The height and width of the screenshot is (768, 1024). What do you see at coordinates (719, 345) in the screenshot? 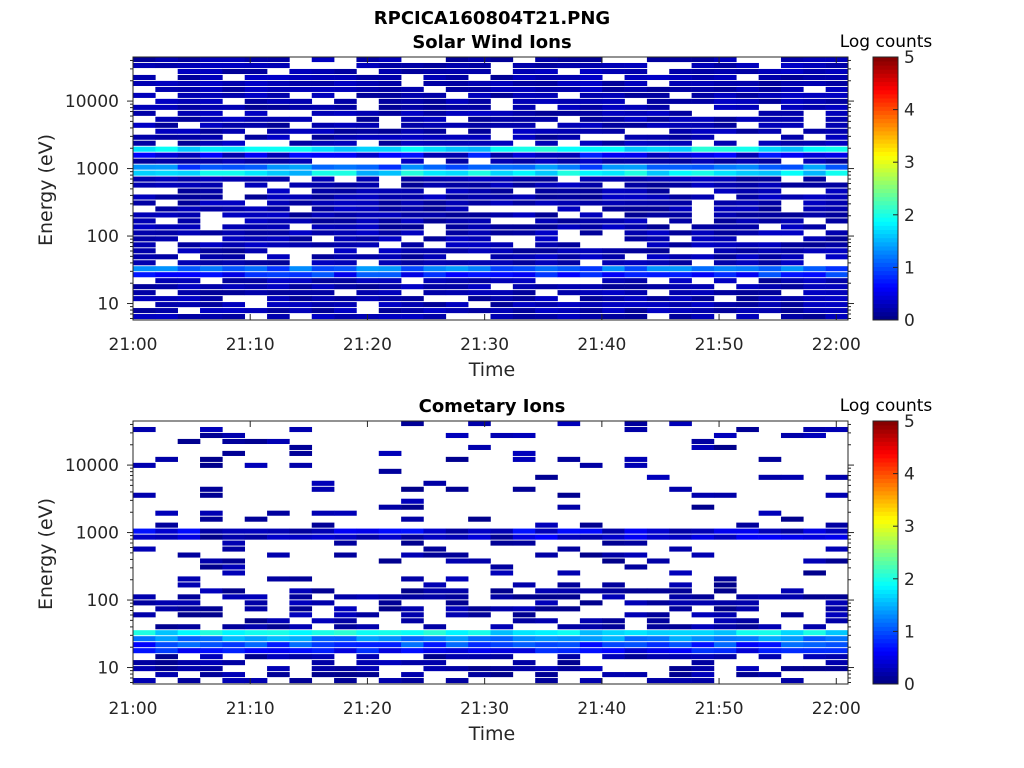
I see `x-tick-label: 21:50` at bounding box center [719, 345].